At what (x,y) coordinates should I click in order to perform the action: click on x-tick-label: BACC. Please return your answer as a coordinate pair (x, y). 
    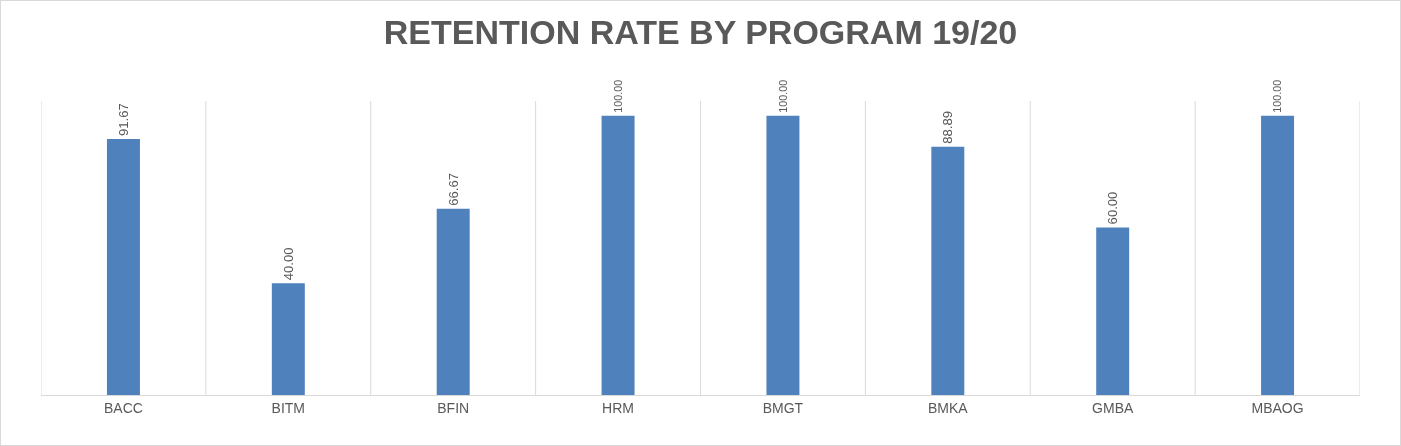
    Looking at the image, I should click on (123, 407).